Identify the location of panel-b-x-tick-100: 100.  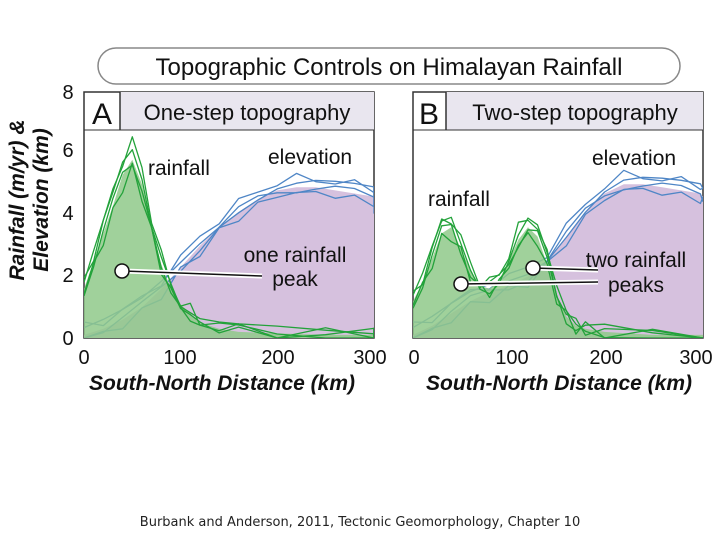
(511, 358).